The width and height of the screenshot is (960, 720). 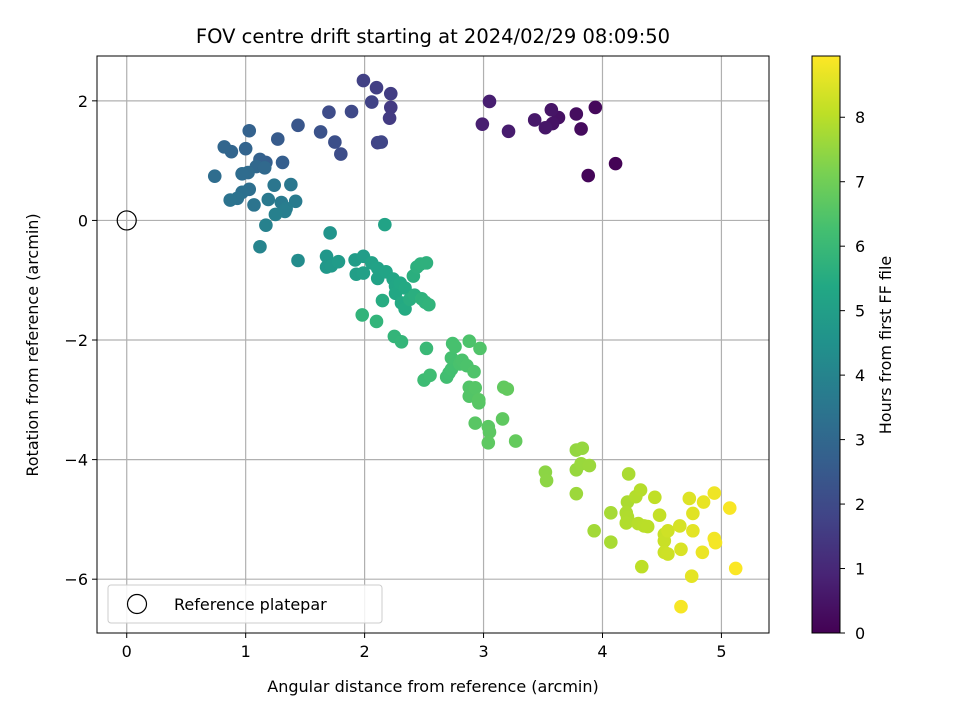 What do you see at coordinates (76, 460) in the screenshot?
I see `y-tick-label: −4` at bounding box center [76, 460].